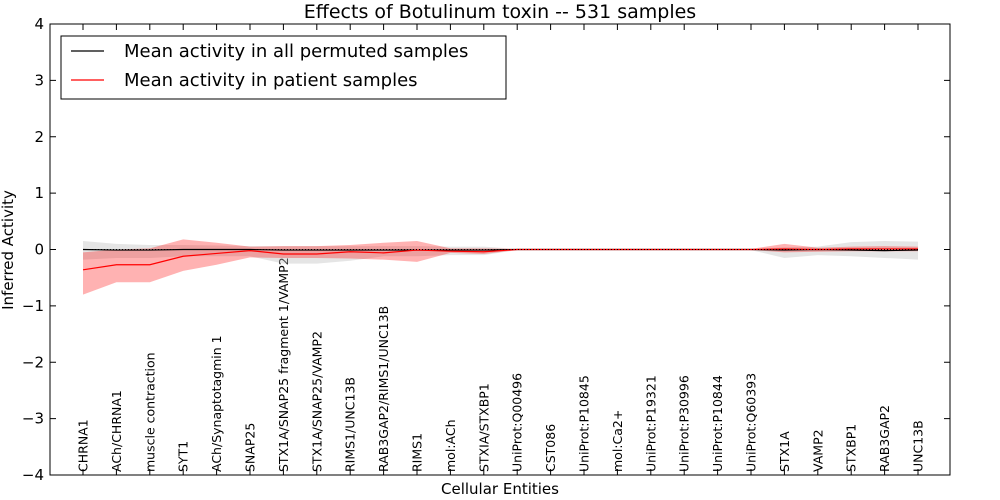 This screenshot has width=1000, height=500. I want to click on x-tick-label: STXIA/STXBP1, so click(483, 427).